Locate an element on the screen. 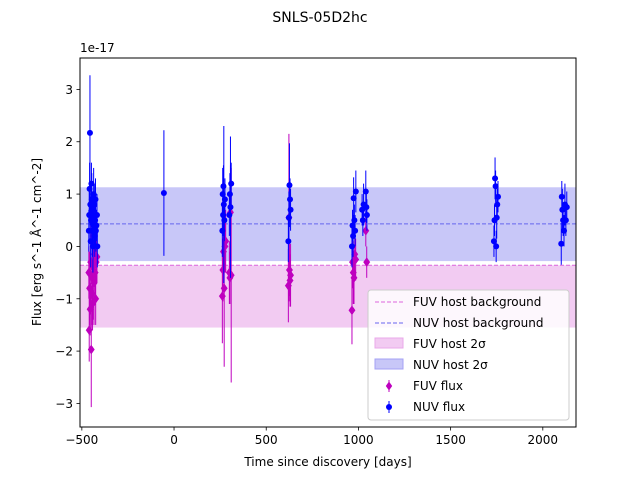  x-tick-label: 2000 is located at coordinates (543, 440).